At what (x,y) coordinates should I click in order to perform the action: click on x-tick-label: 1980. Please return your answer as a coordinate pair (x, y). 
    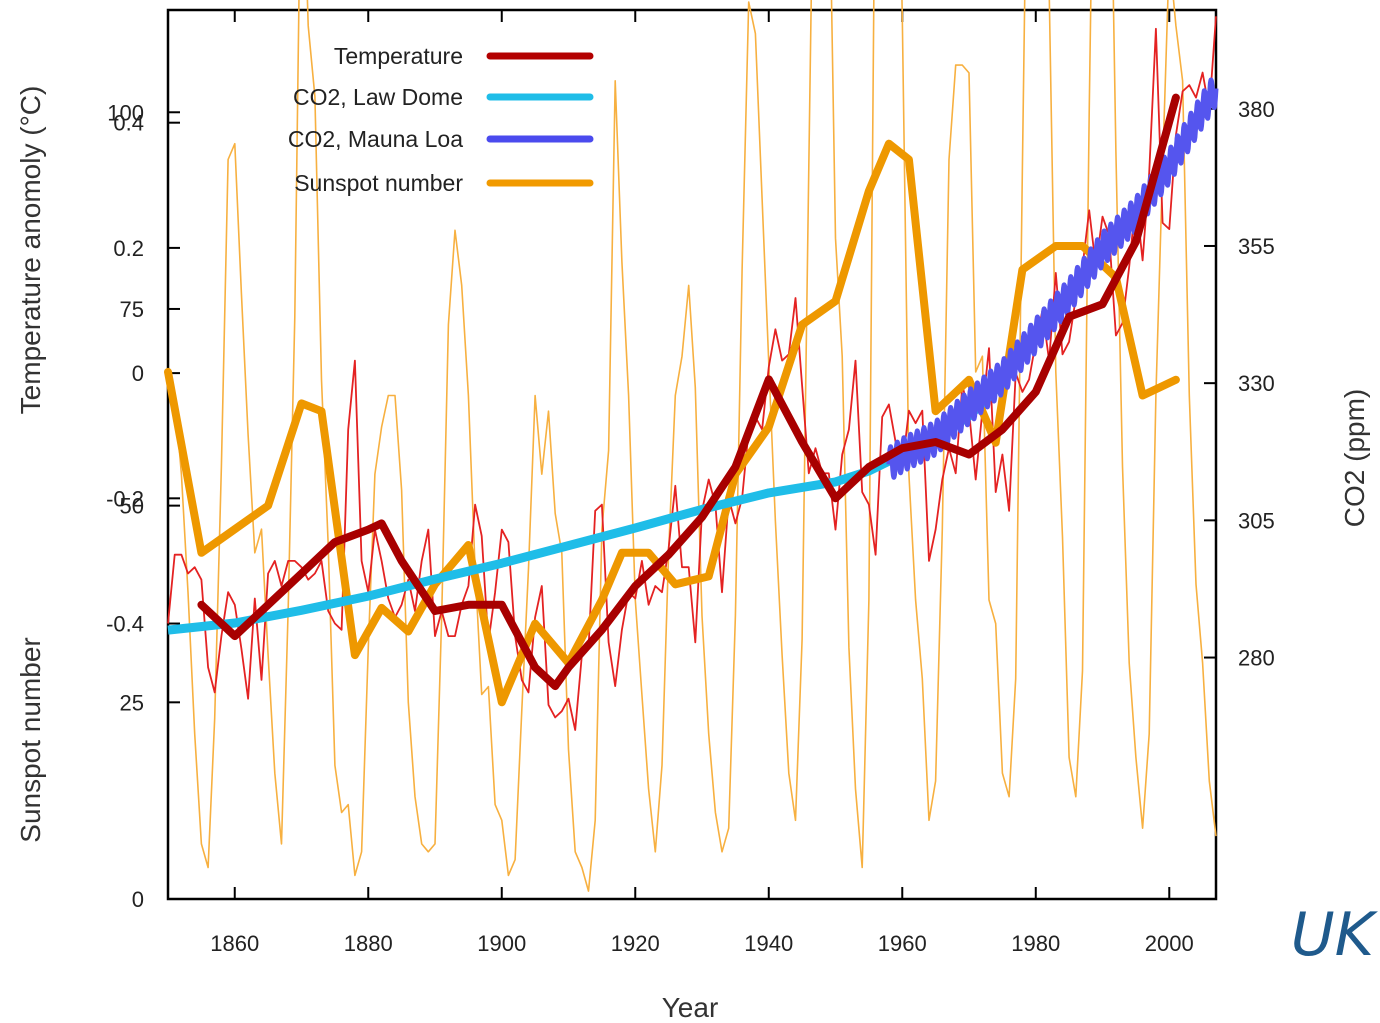
    Looking at the image, I should click on (1035, 943).